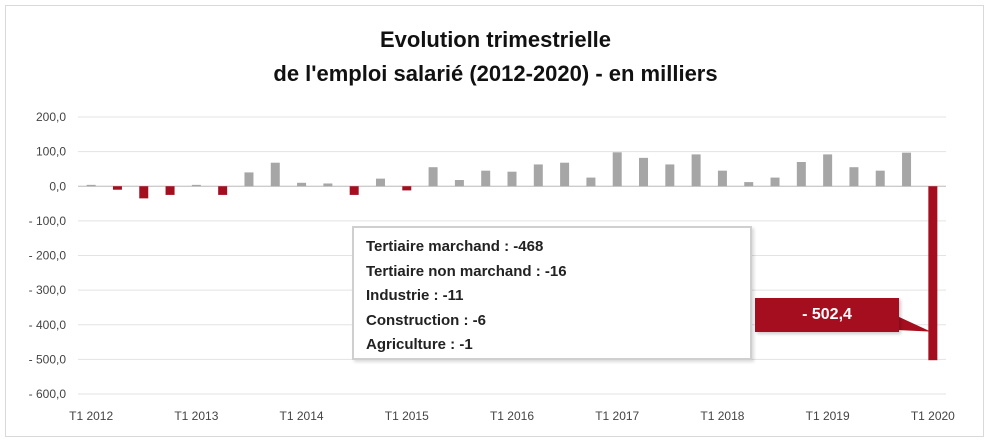  I want to click on x-tick-label: T1 2017, so click(617, 416).